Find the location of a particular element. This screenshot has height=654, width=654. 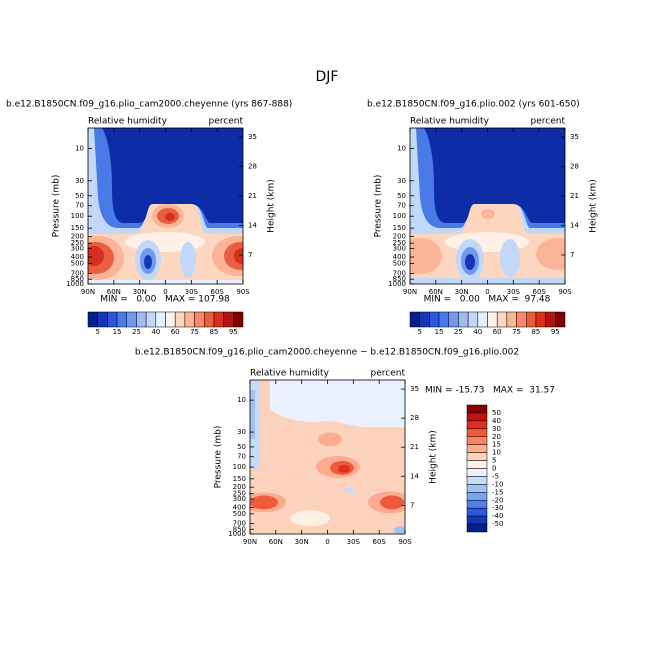

colorbar-label: -30 is located at coordinates (497, 508).